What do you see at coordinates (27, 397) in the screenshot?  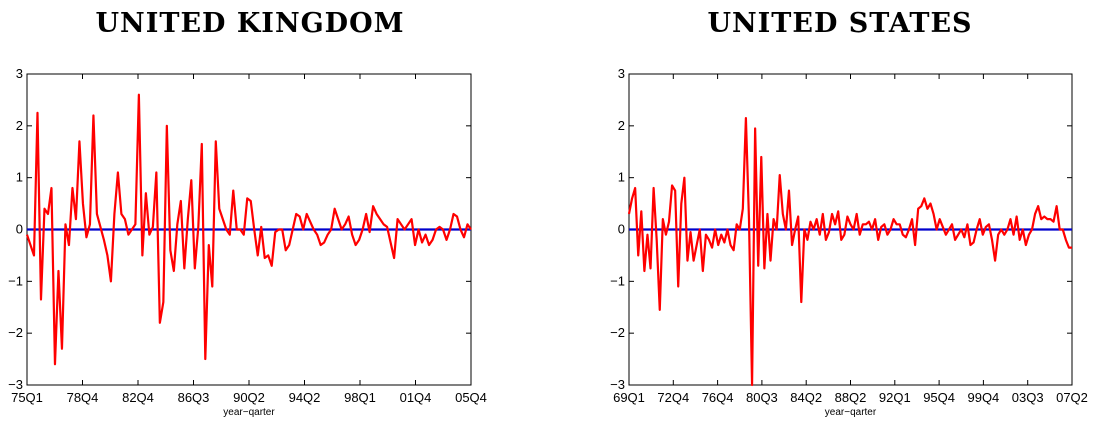 I see `uk-x-tick-label: 75Q1` at bounding box center [27, 397].